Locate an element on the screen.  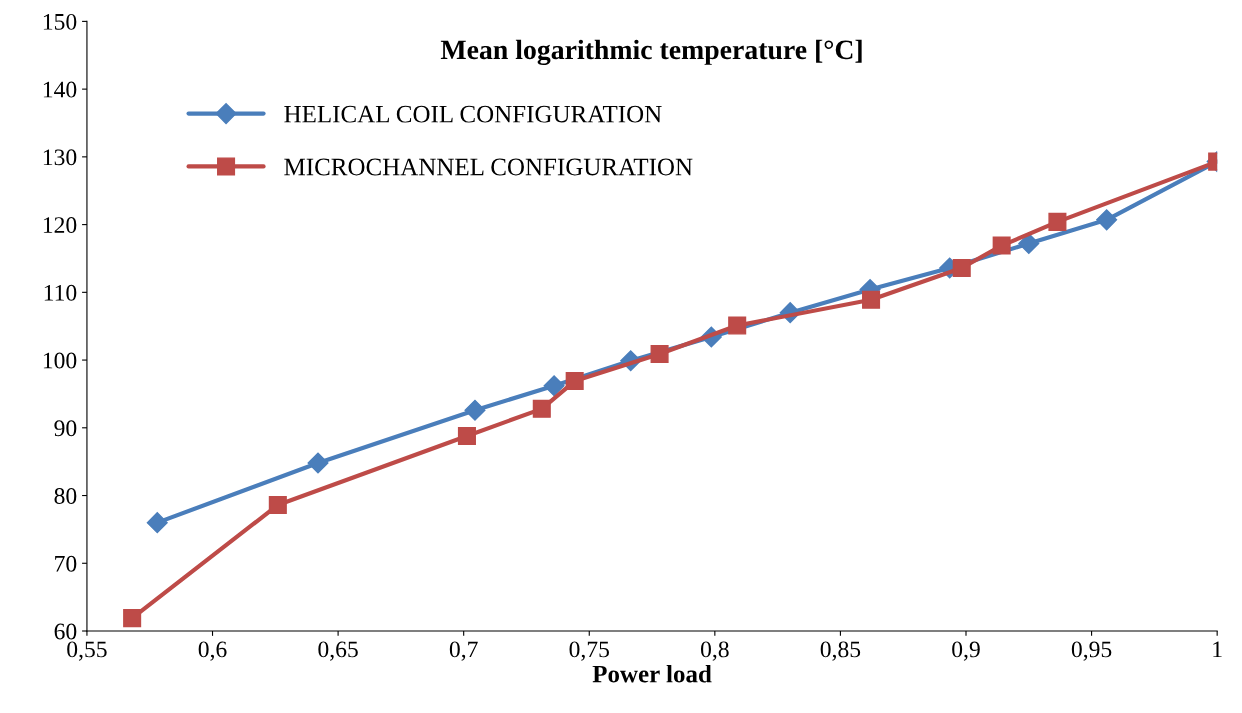
x-tick-label: 0,55 is located at coordinates (87, 651).